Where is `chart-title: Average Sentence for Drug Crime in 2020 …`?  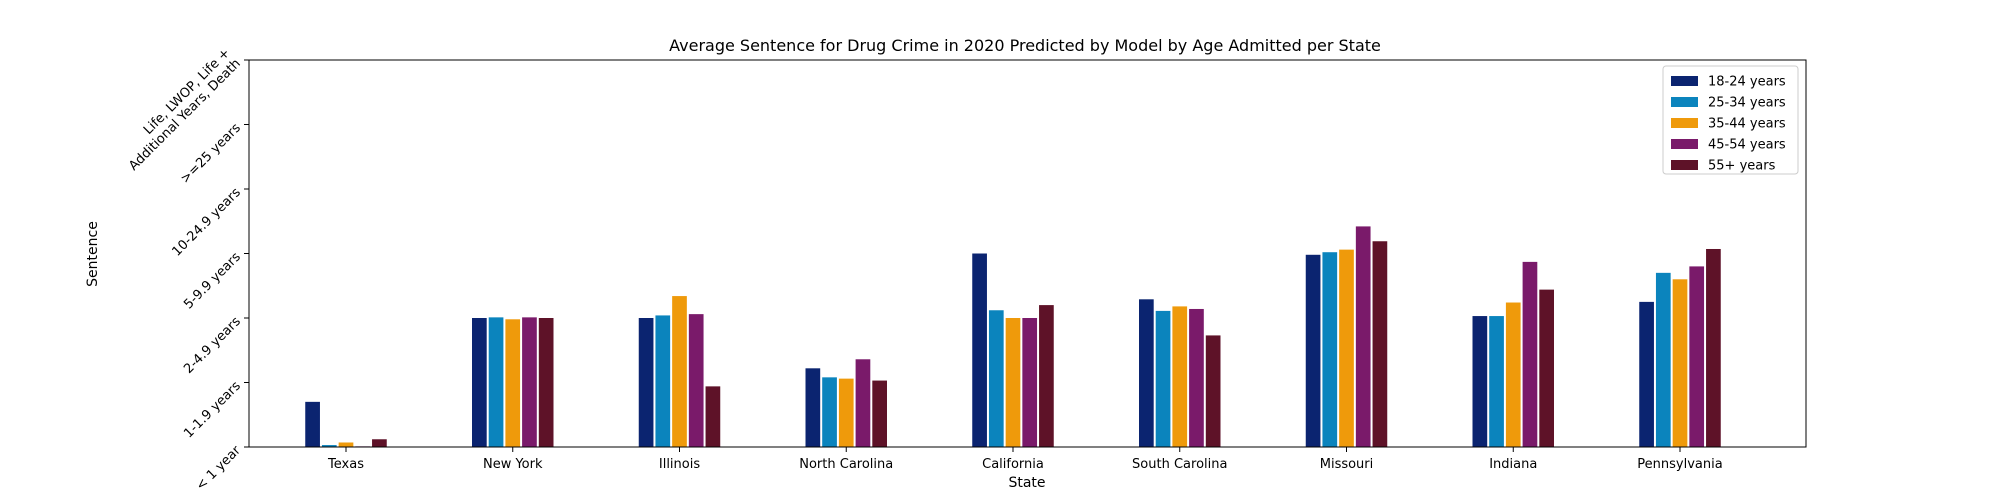 chart-title: Average Sentence for Drug Crime in 2020 … is located at coordinates (1025, 45).